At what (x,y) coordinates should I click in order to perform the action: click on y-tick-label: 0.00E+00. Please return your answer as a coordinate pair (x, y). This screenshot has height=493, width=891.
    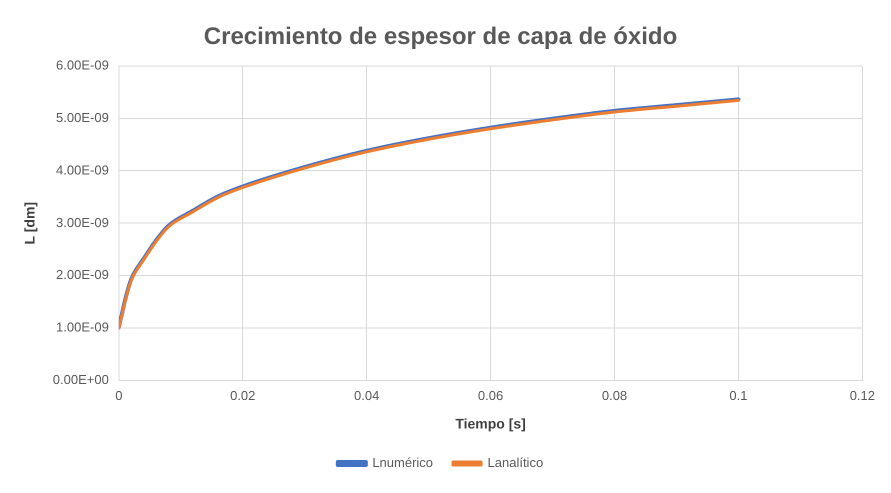
    Looking at the image, I should click on (80, 380).